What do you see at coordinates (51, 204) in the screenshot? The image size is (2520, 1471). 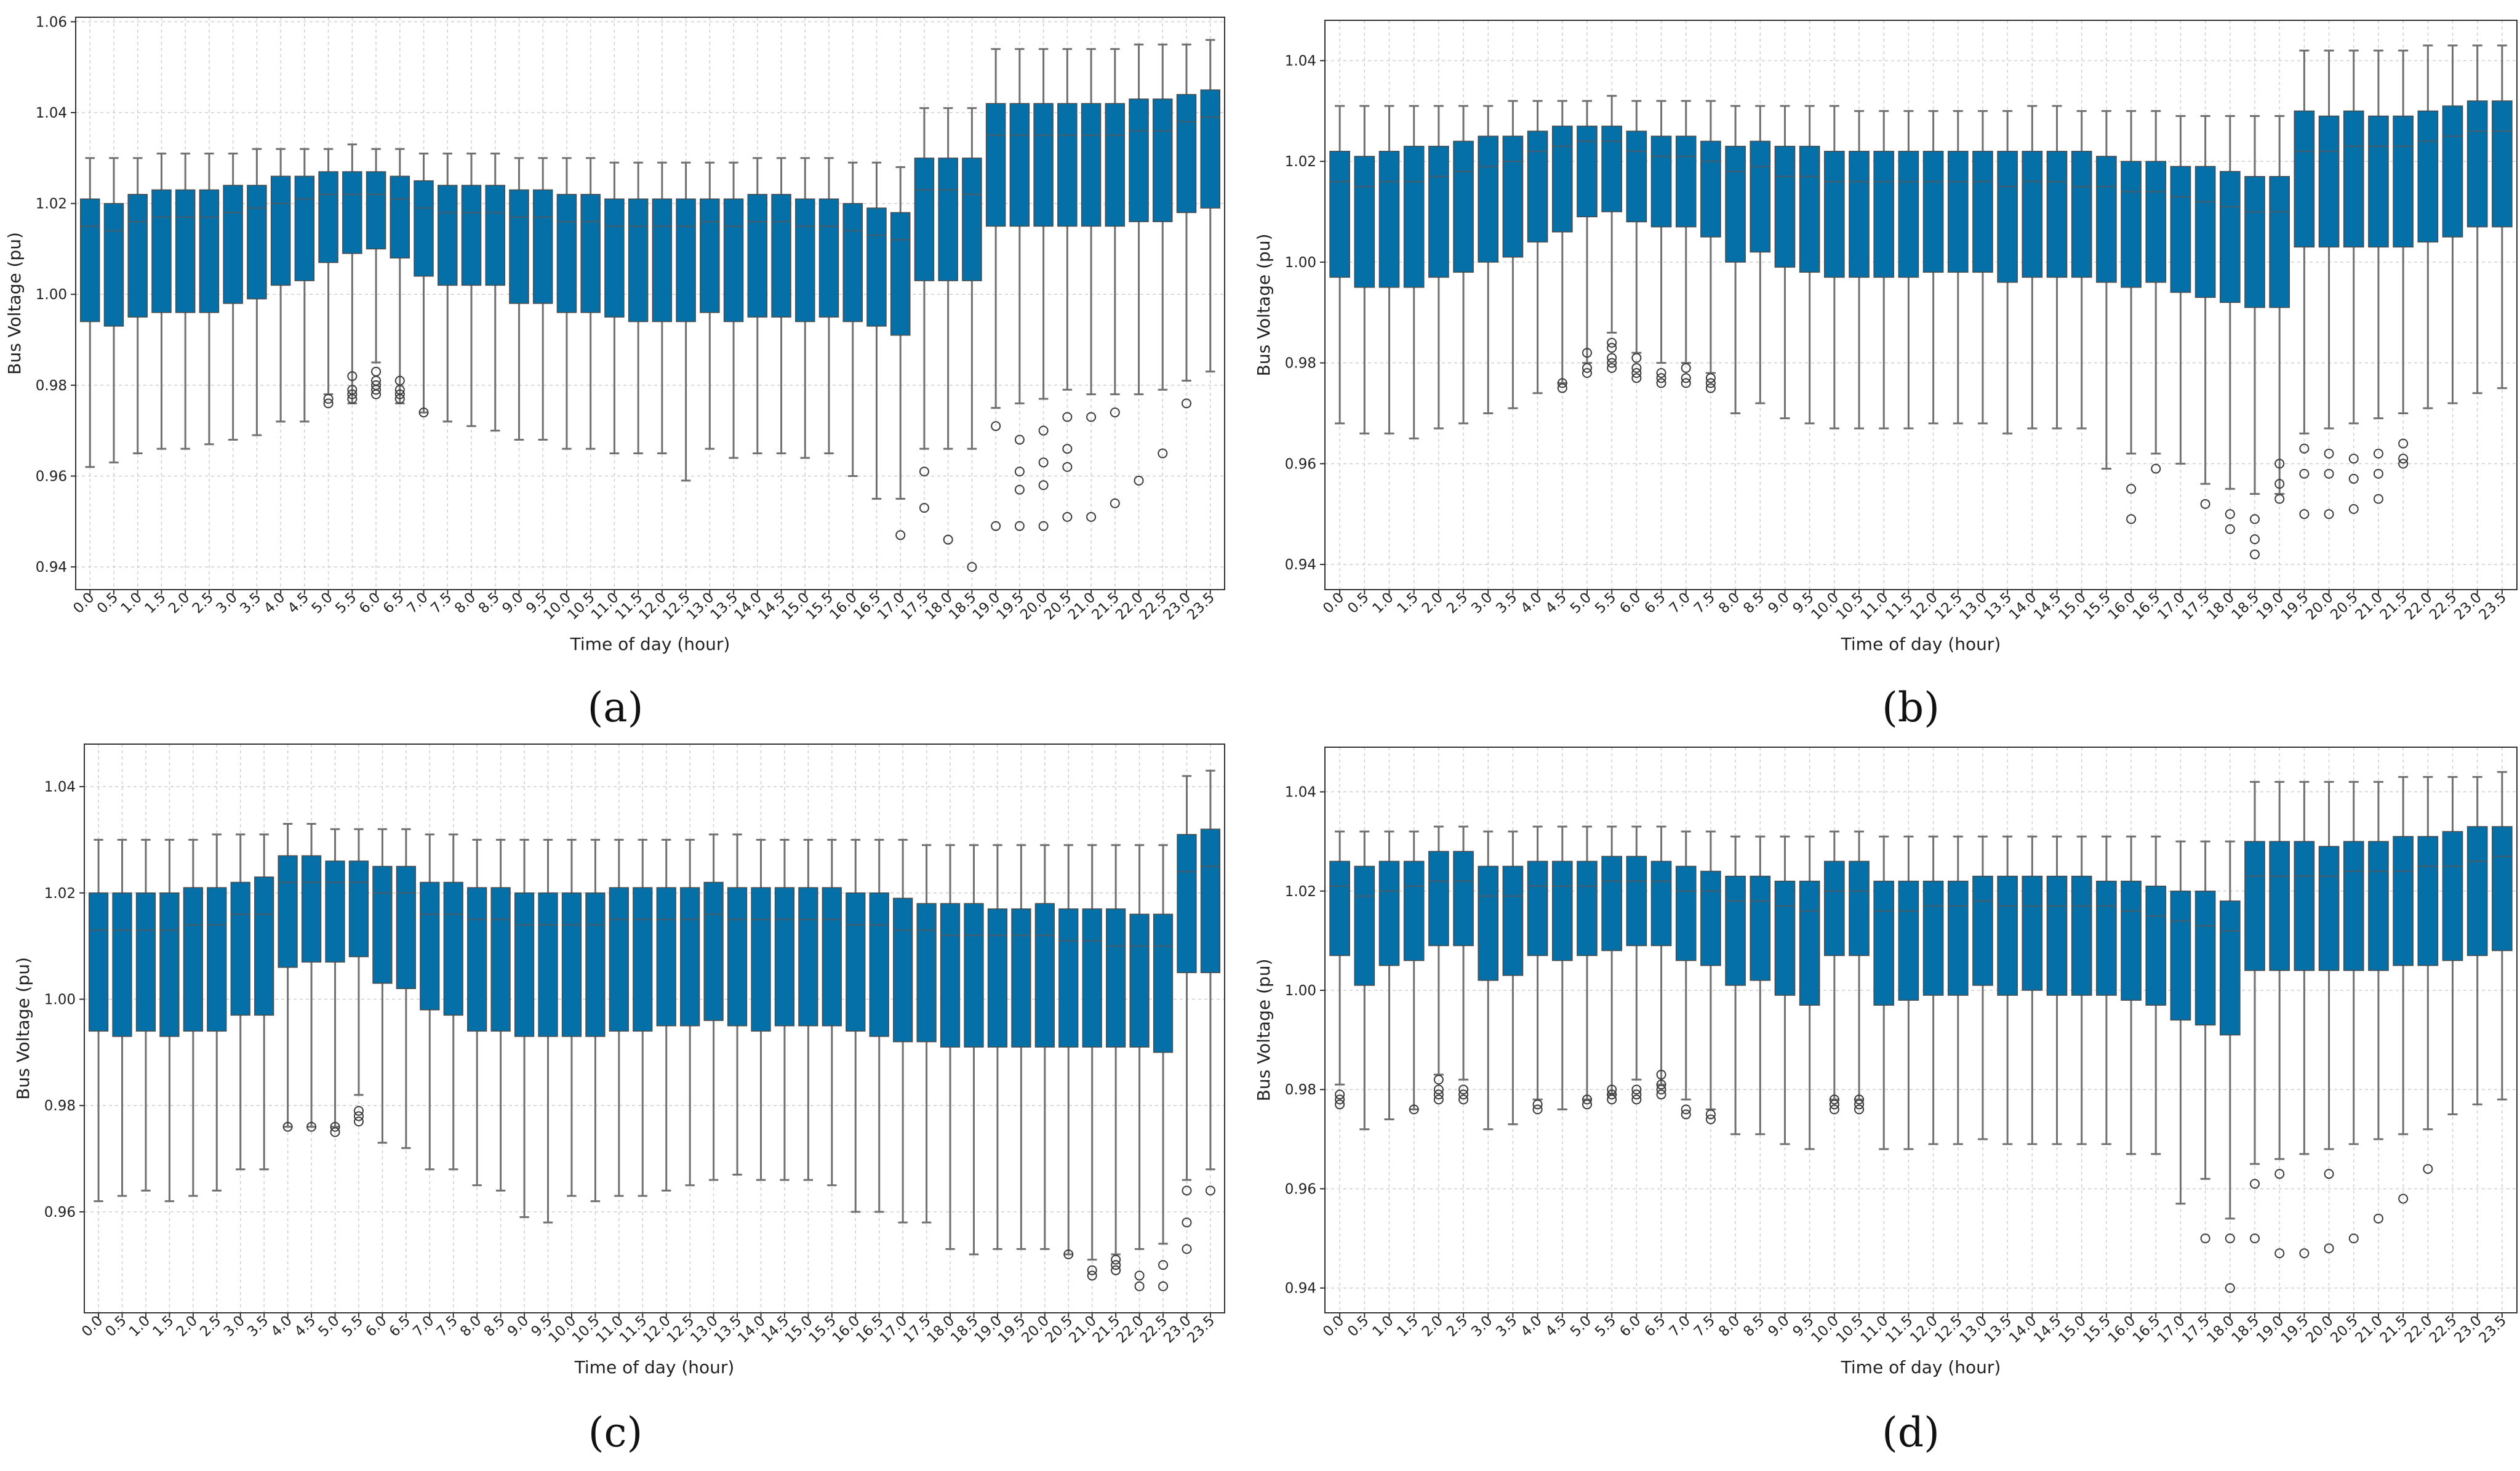 I see `y-tick-label: 1.02` at bounding box center [51, 204].